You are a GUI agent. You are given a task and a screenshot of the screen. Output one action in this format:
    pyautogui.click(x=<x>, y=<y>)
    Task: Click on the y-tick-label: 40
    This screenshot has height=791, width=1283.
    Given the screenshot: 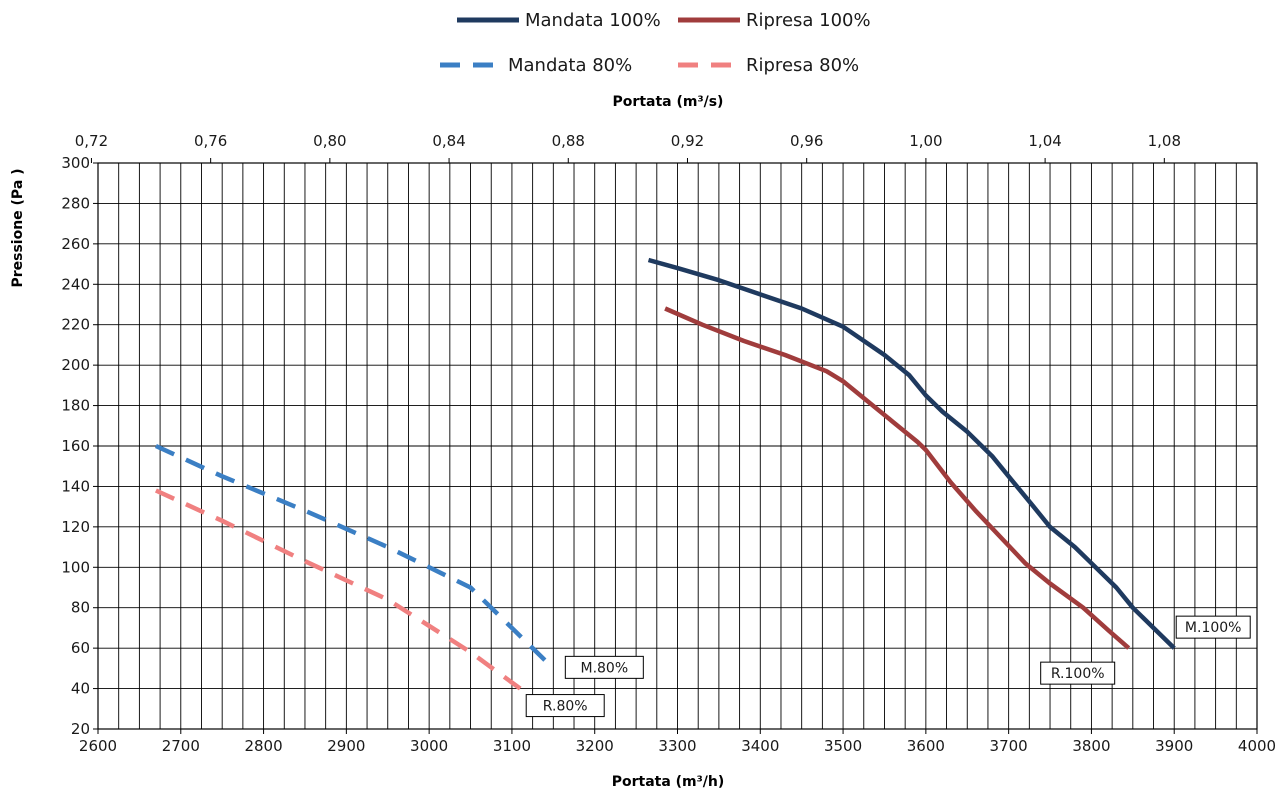 What is the action you would take?
    pyautogui.click(x=80, y=689)
    